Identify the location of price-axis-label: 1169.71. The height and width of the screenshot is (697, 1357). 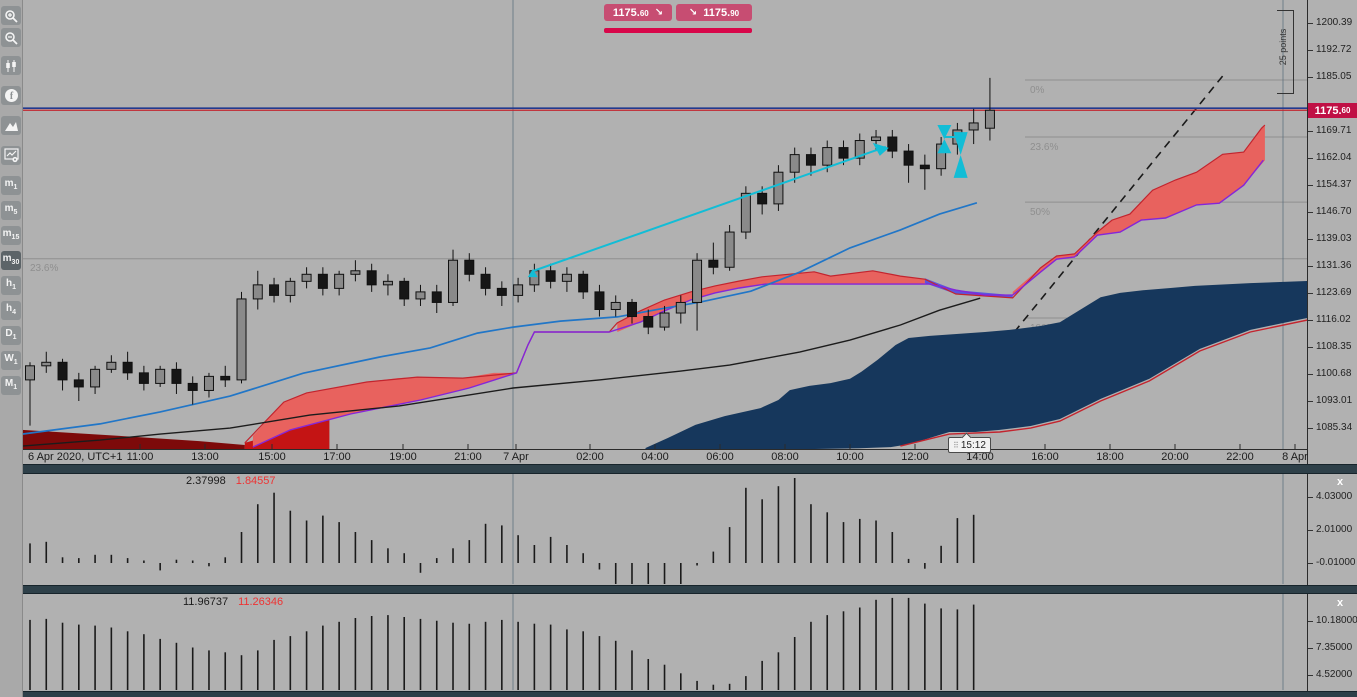
(1334, 130).